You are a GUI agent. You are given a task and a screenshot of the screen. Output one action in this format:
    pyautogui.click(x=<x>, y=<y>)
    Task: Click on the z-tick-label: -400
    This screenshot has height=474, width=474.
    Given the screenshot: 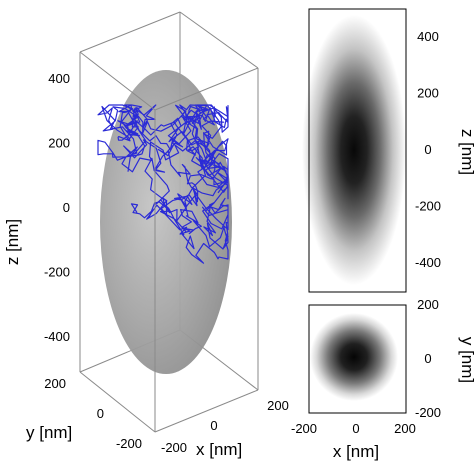 What is the action you would take?
    pyautogui.click(x=57, y=336)
    